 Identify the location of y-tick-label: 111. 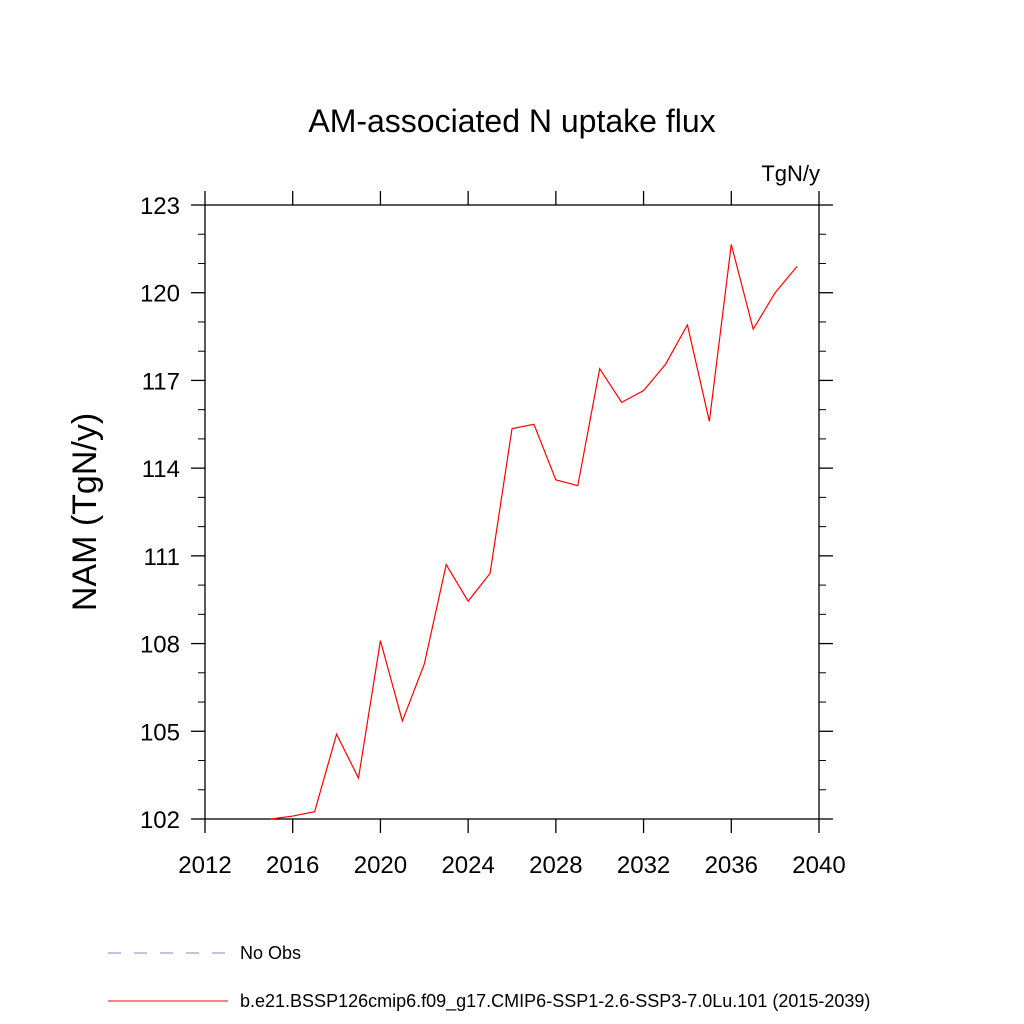
(162, 557).